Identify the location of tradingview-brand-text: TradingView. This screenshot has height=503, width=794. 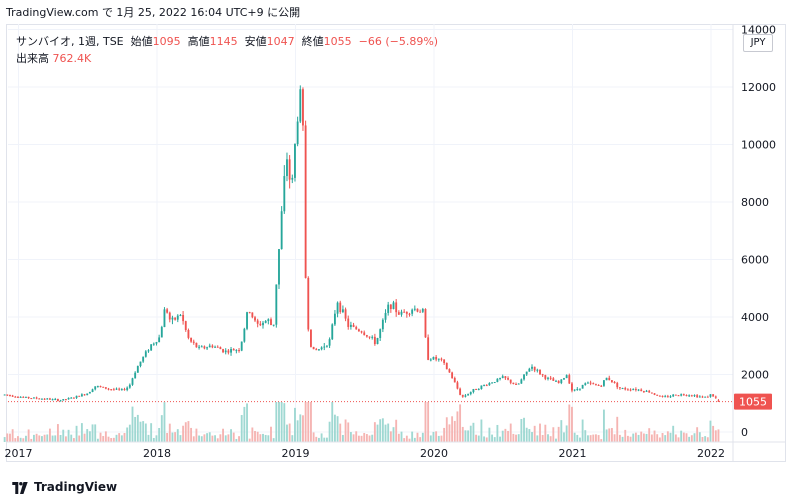
(76, 487).